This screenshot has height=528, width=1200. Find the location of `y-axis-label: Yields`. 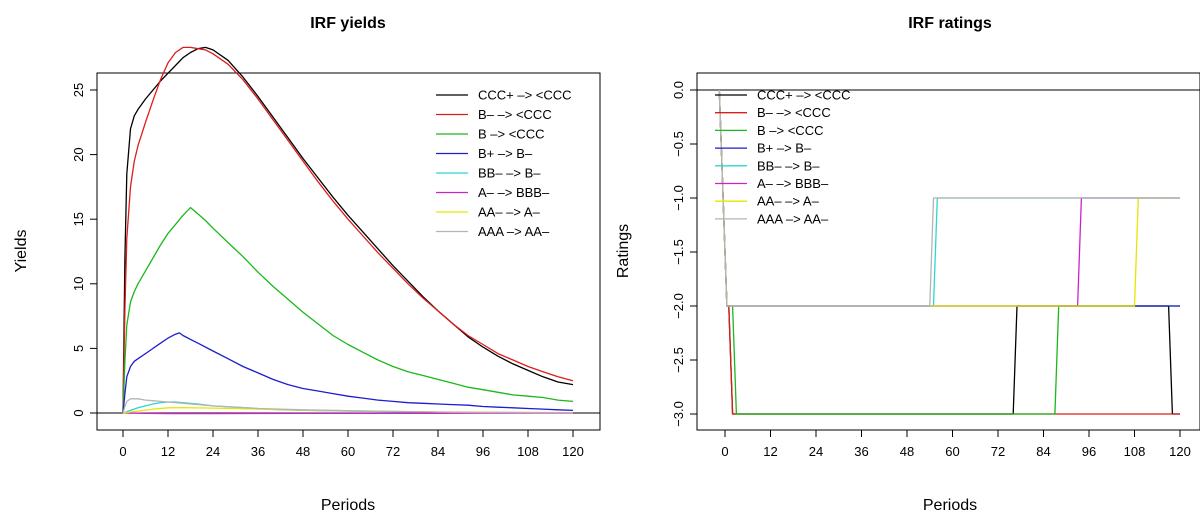

y-axis-label: Yields is located at coordinates (21, 251).